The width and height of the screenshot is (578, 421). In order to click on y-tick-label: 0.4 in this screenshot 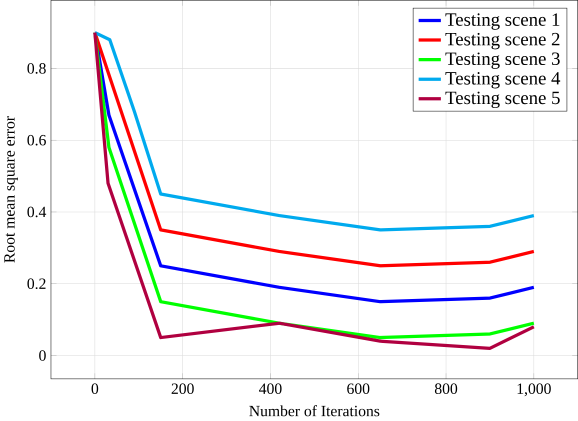, I will do `click(36, 212)`.